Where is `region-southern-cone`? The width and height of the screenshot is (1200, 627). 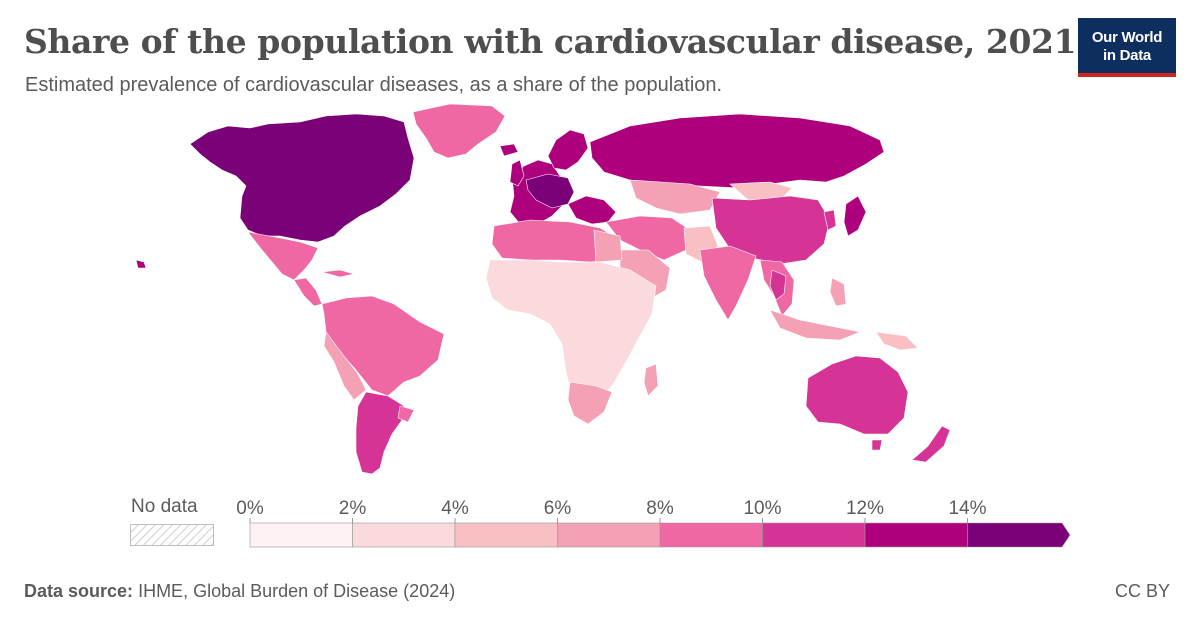
region-southern-cone is located at coordinates (380, 433).